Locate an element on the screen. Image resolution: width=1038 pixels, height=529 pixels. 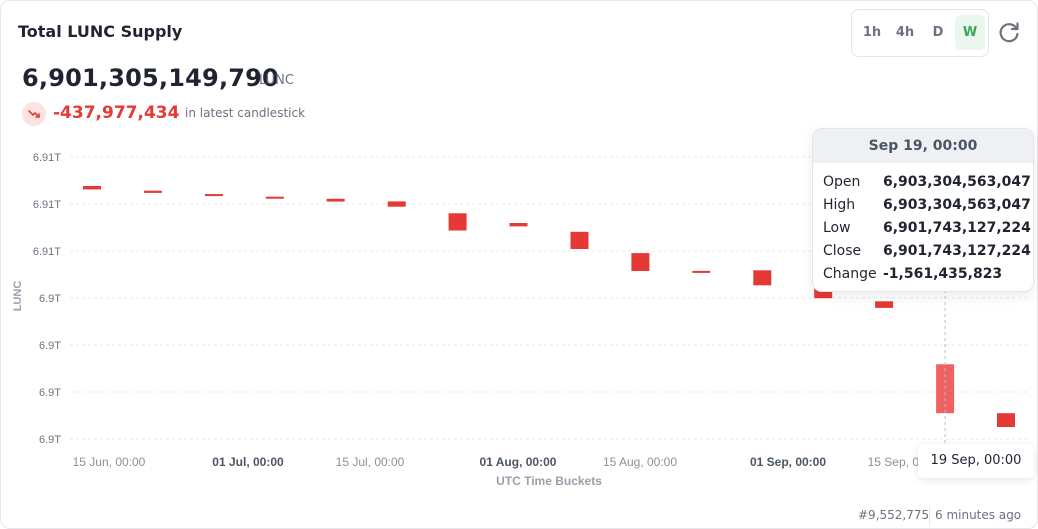
tooltip-row-high: High 6,903,304,563,047 is located at coordinates (927, 205).